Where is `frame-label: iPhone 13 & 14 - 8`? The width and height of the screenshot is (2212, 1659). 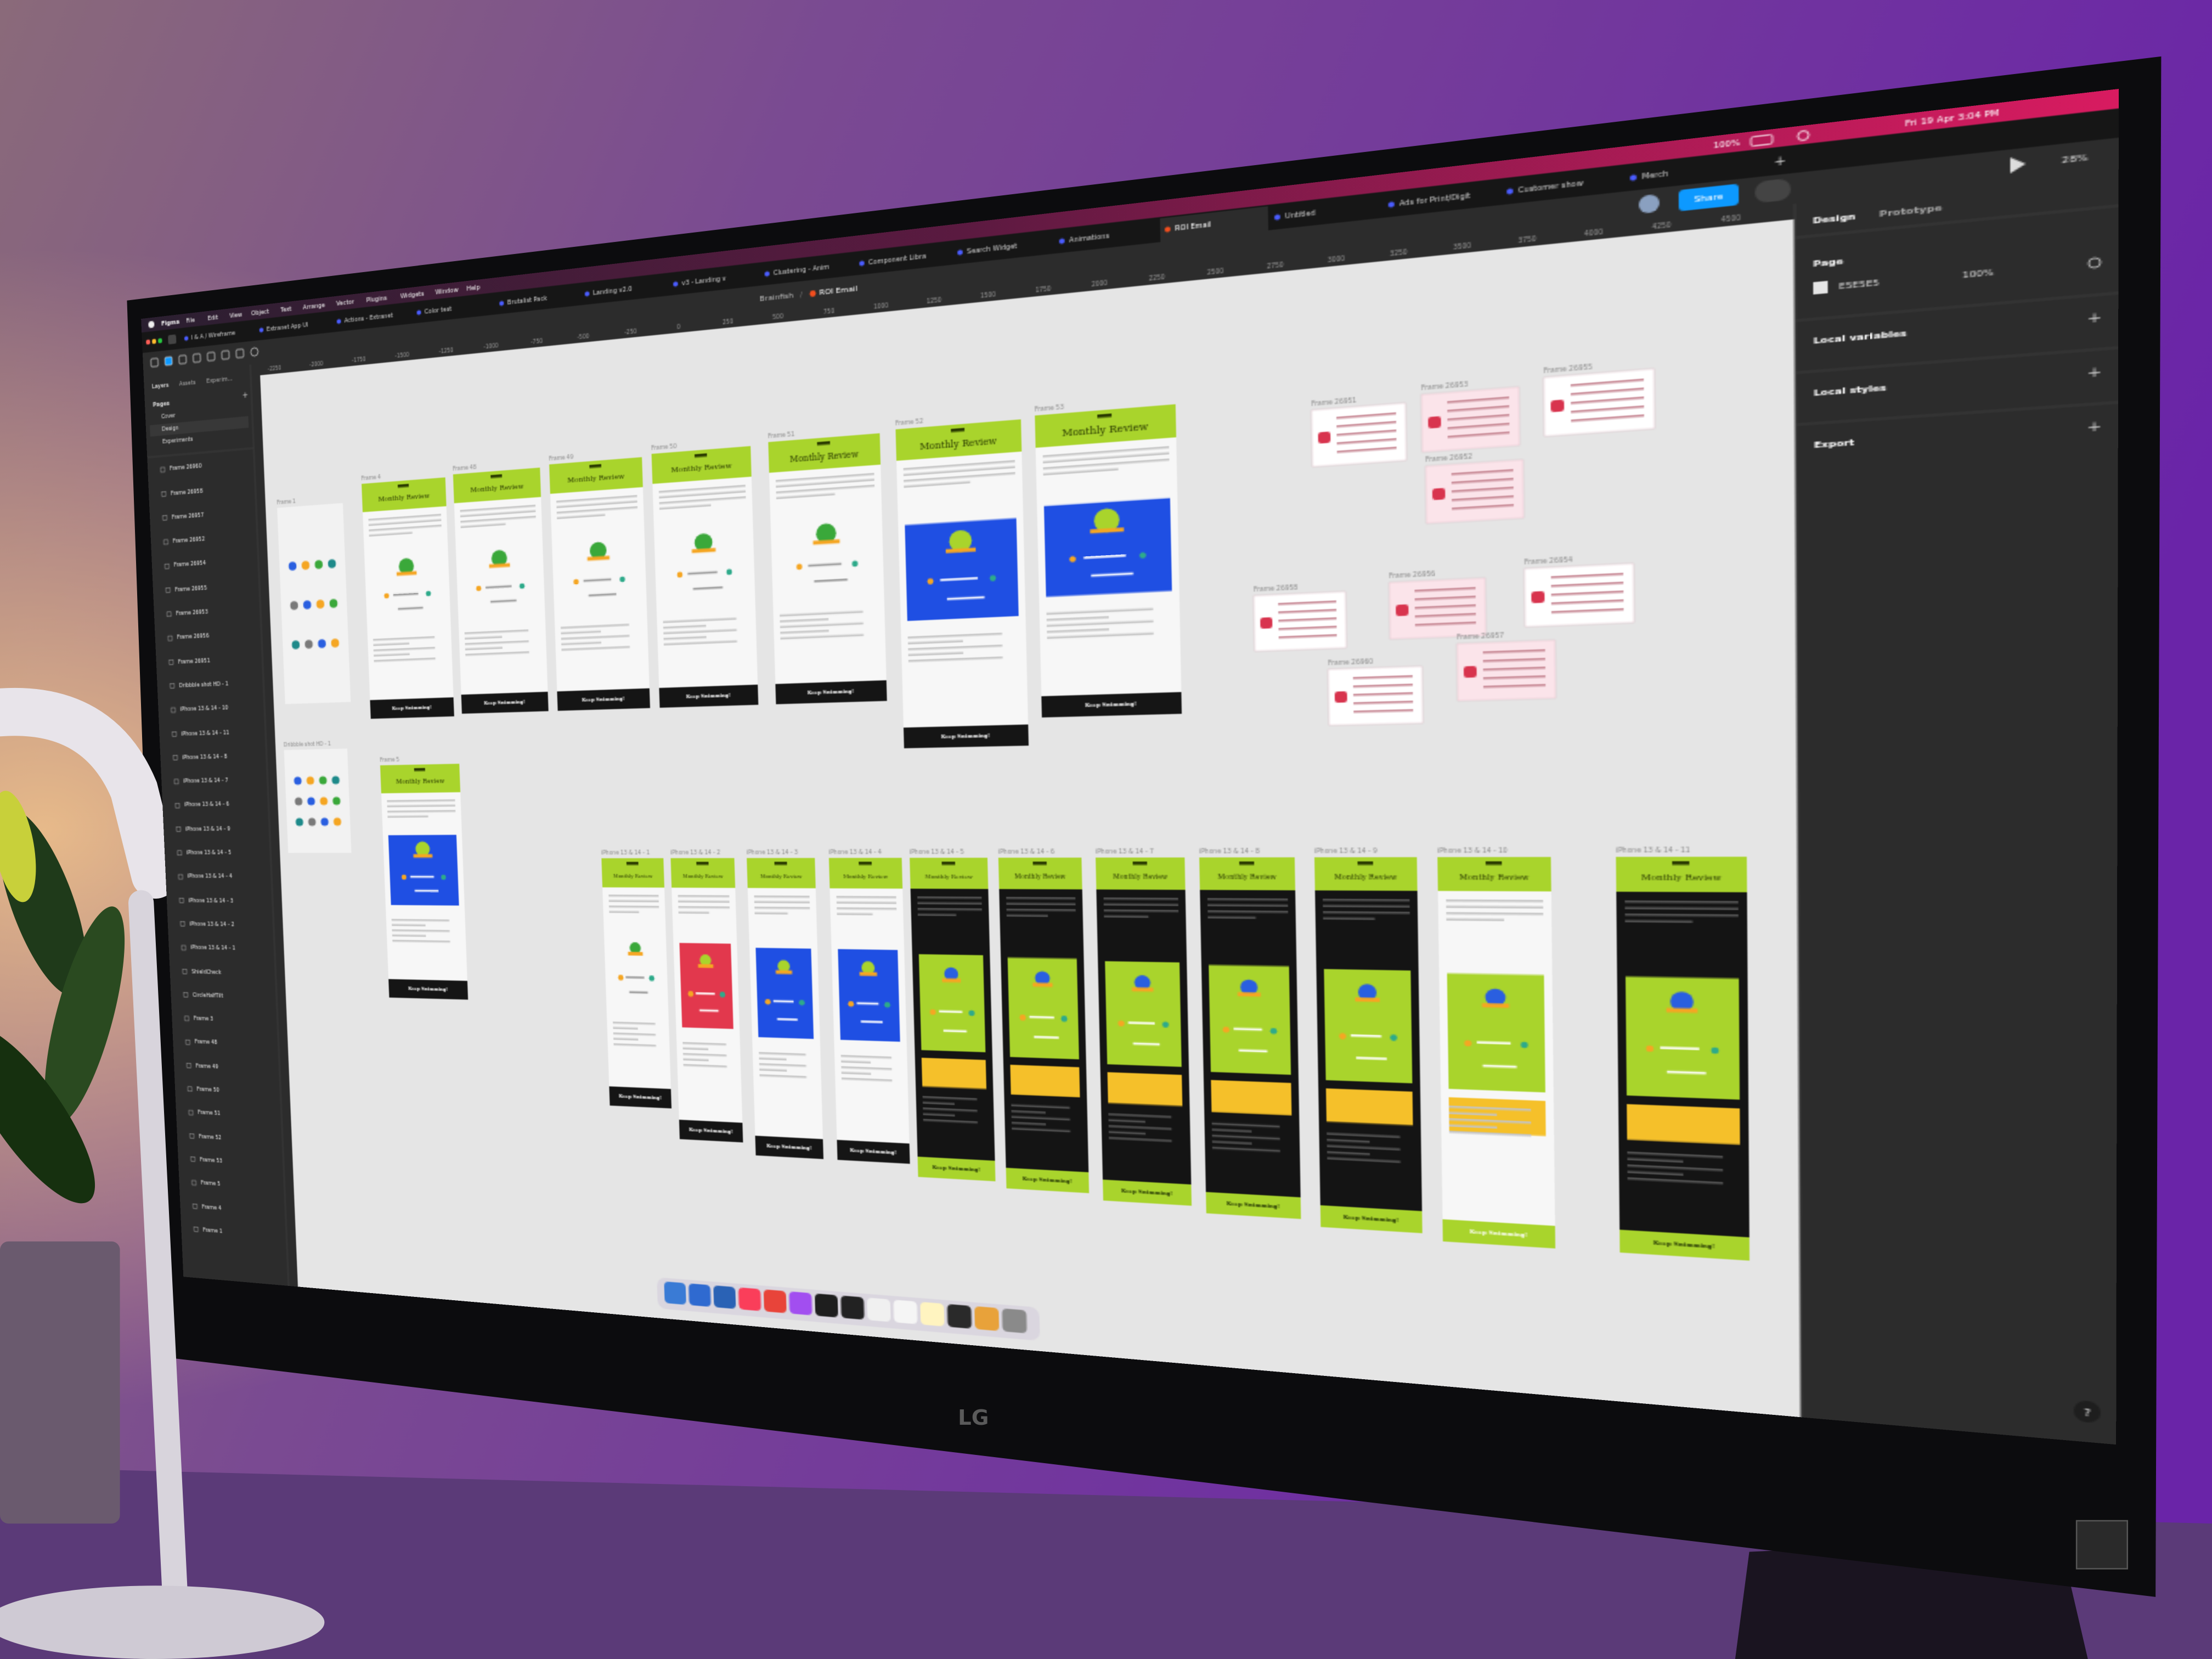 frame-label: iPhone 13 & 14 - 8 is located at coordinates (1229, 852).